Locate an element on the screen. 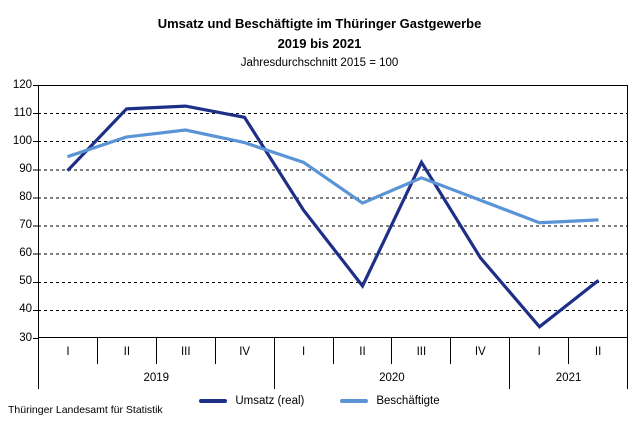 Image resolution: width=639 pixels, height=424 pixels. y-axis-label: 80 is located at coordinates (25, 196).